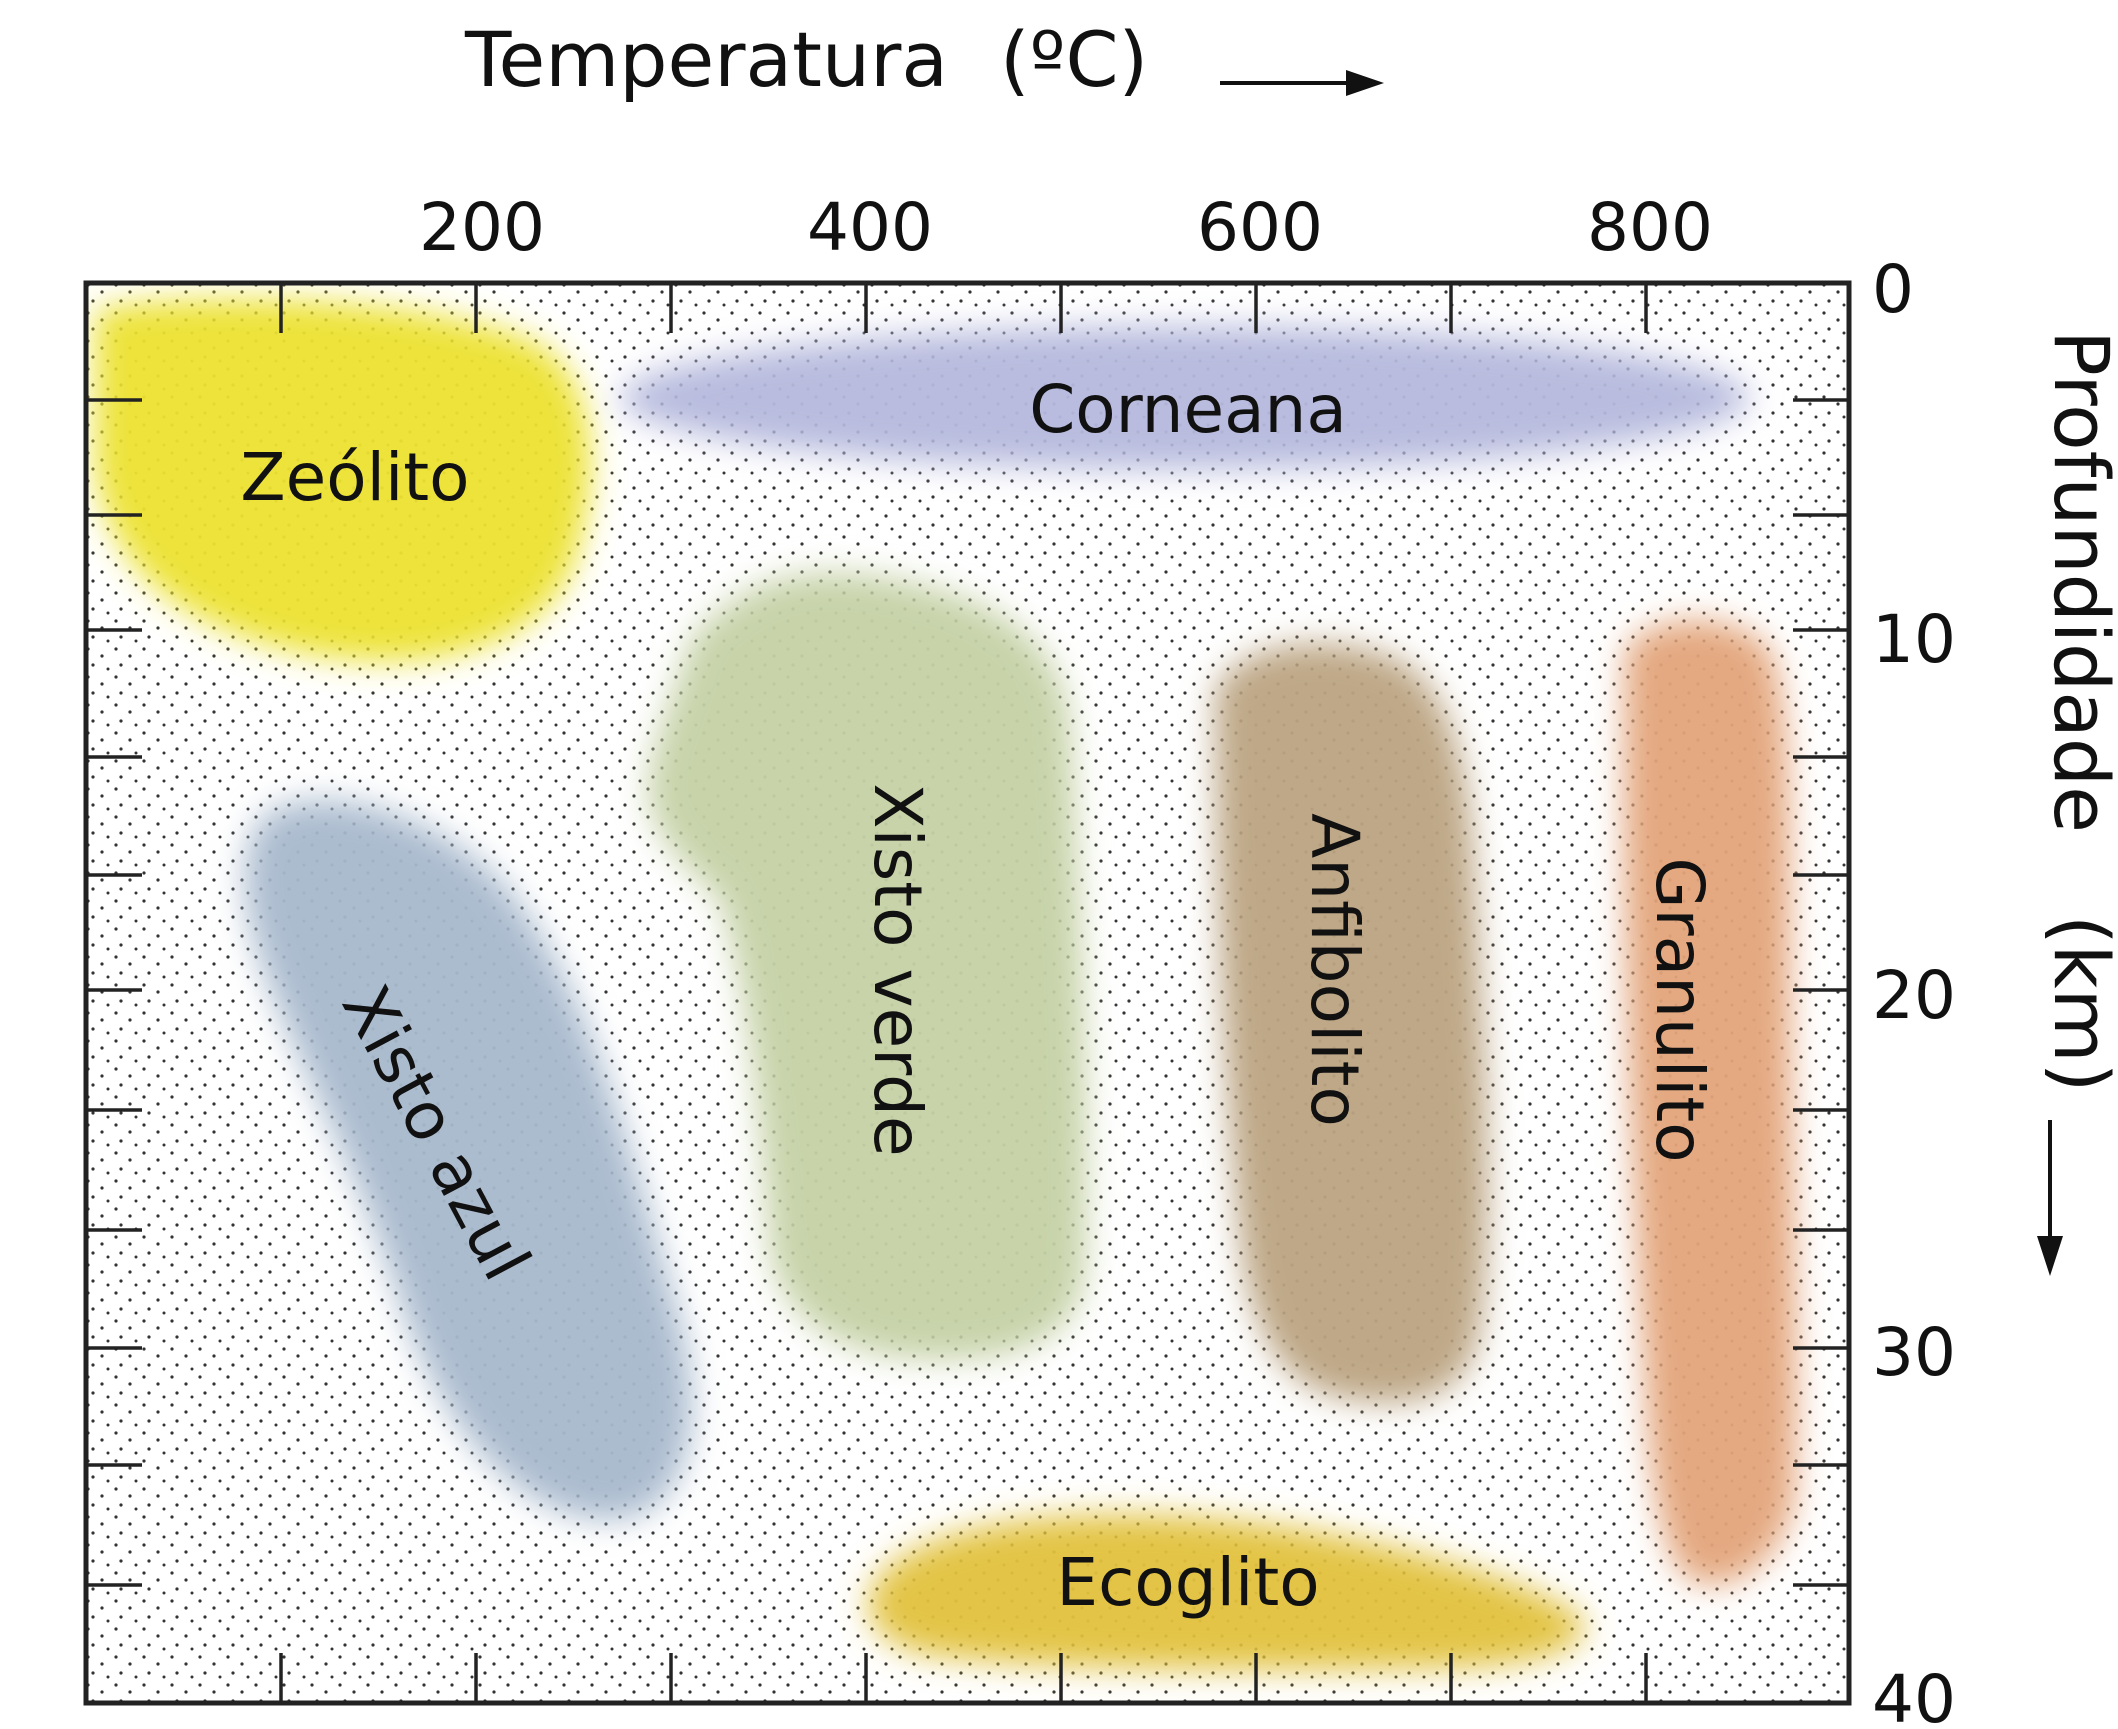 This screenshot has width=2118, height=1729. I want to click on x-direction-arrow, so click(1302, 83).